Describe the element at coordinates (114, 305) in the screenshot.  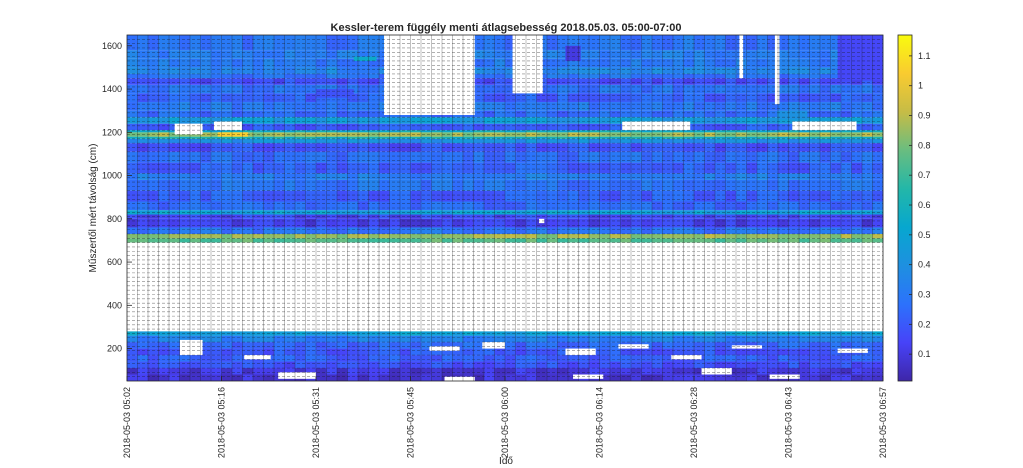
I see `y-tick-label: 400` at that location.